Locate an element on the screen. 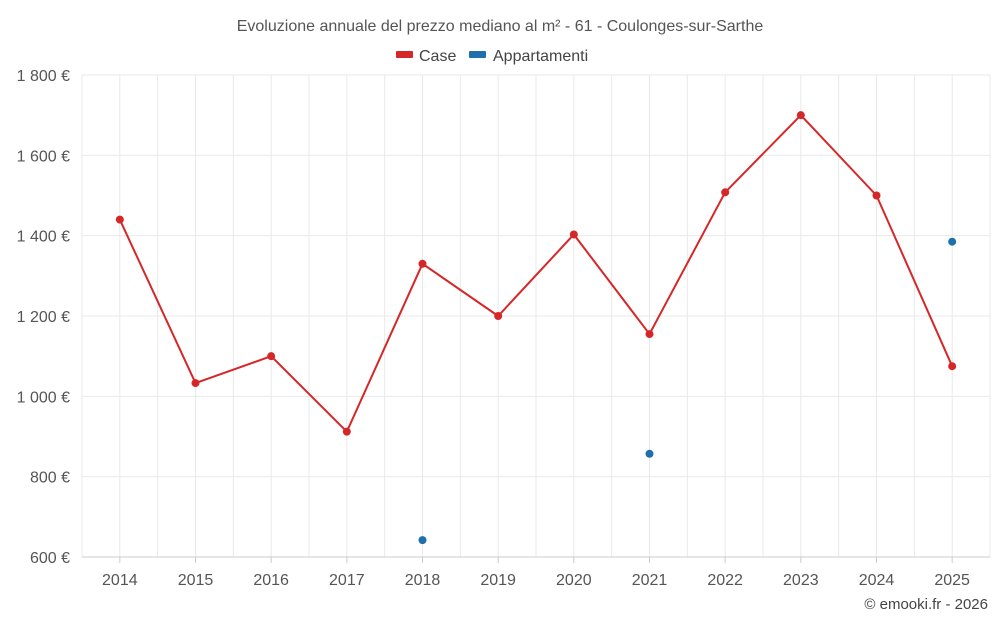 The width and height of the screenshot is (1000, 625). legend-item-case: Case is located at coordinates (426, 56).